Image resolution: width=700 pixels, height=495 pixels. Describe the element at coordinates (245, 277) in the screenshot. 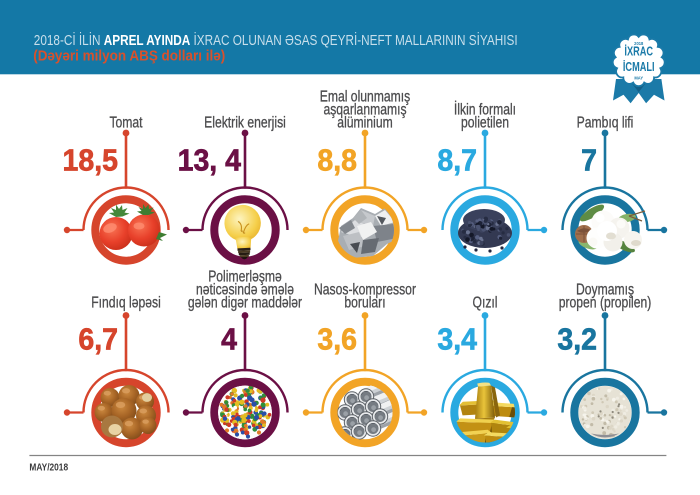

I see `svg-text: Polimerləşmə` at that location.